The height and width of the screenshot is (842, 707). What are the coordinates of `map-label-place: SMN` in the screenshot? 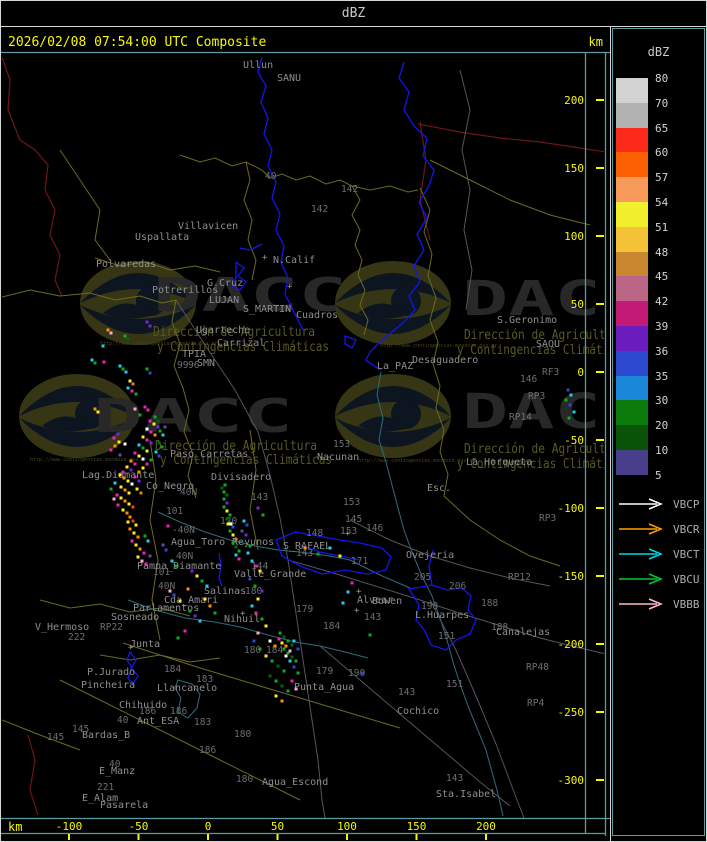 It's located at (206, 363).